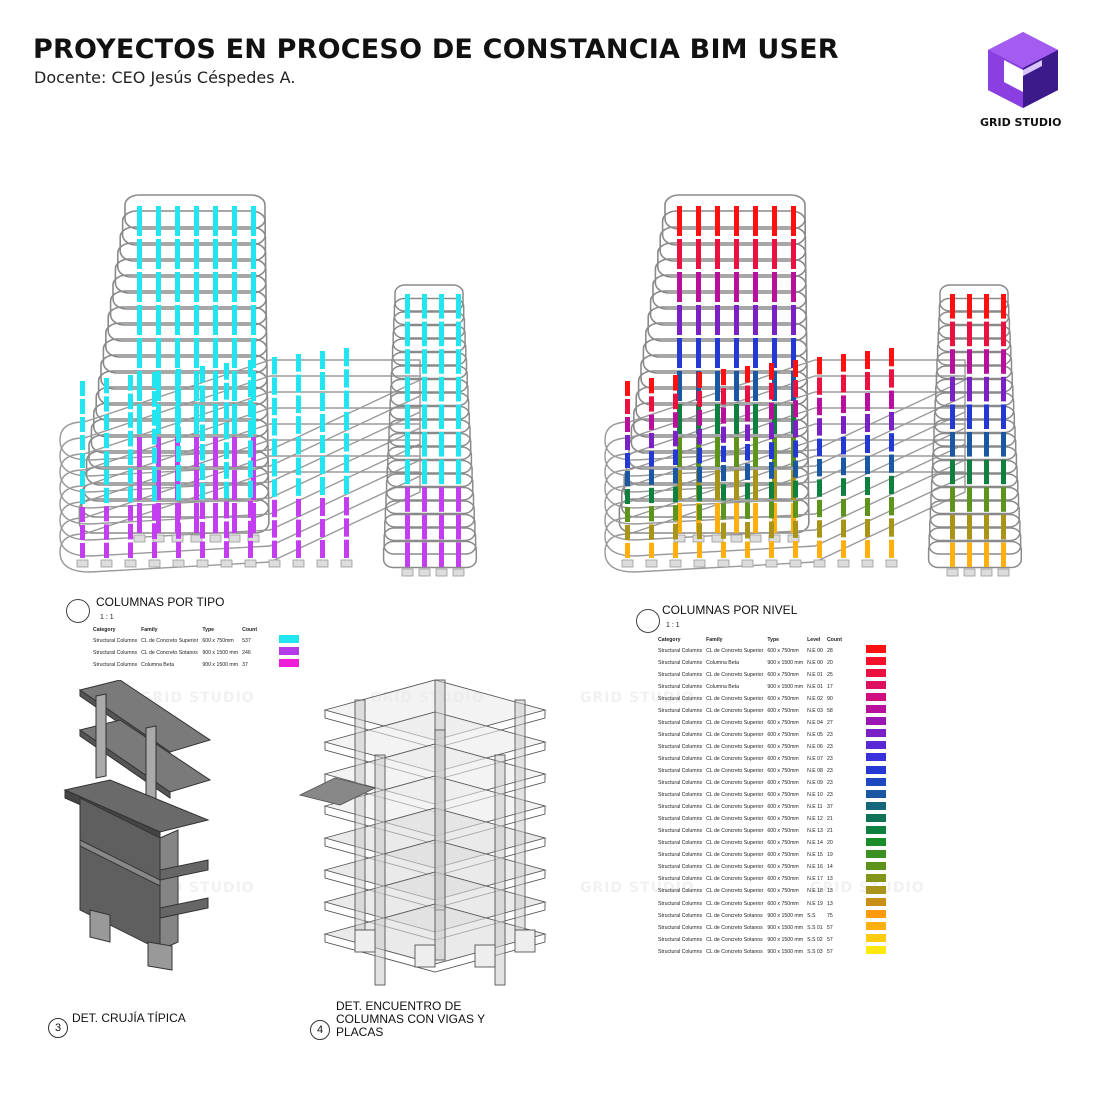  I want to click on schedule-cell-count: 23, so click(829, 795).